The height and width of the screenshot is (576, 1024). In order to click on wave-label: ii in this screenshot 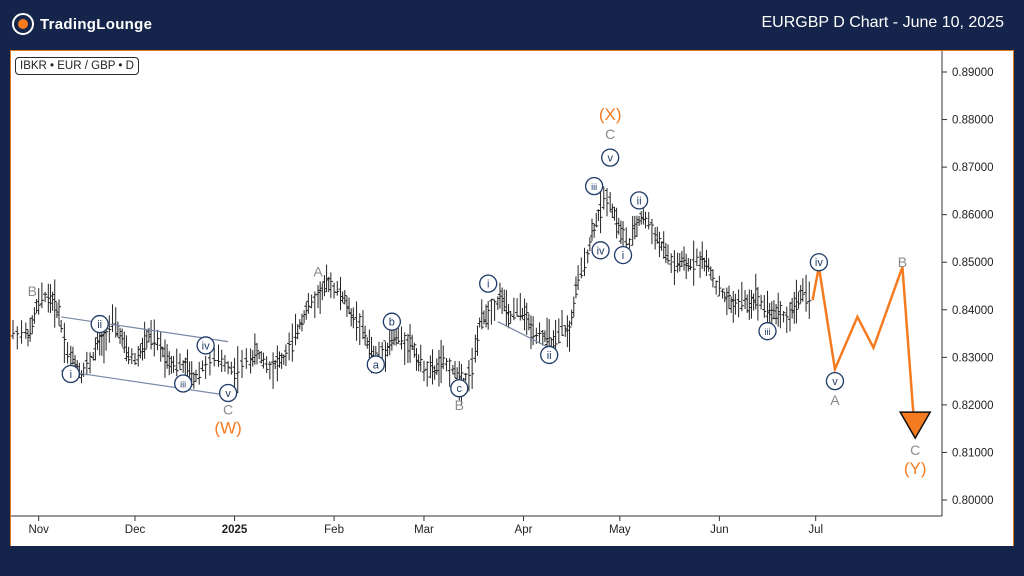, I will do `click(99, 324)`.